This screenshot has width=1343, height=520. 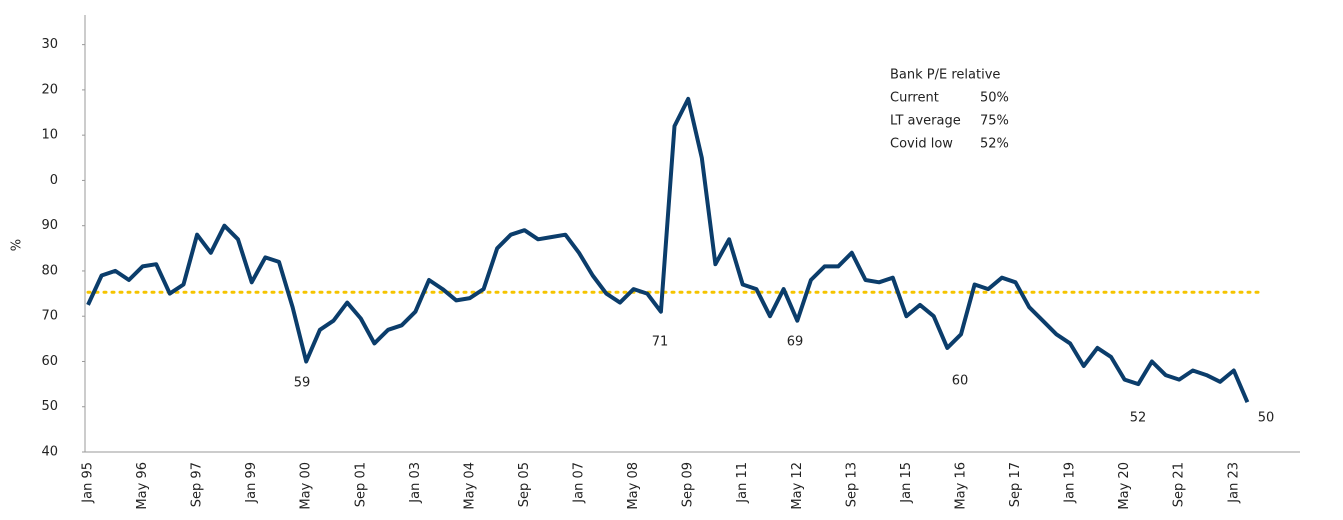 I want to click on x-tick-label: May 08, so click(x=633, y=486).